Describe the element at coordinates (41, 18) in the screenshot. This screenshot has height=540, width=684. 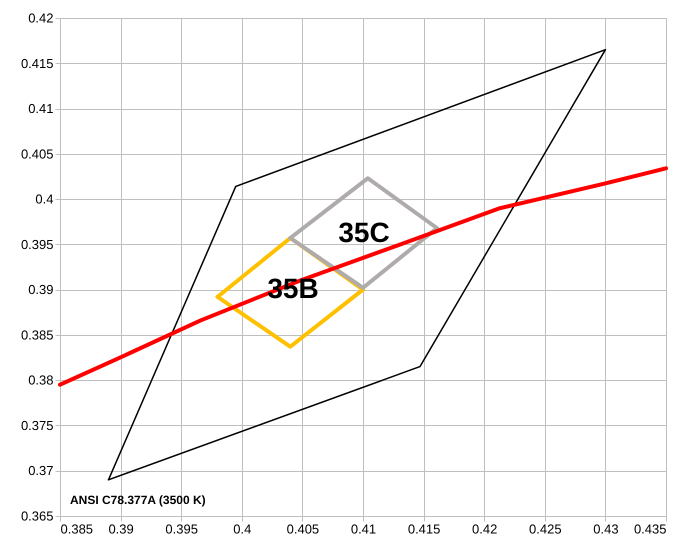
I see `y-tick-label: 0.42` at that location.